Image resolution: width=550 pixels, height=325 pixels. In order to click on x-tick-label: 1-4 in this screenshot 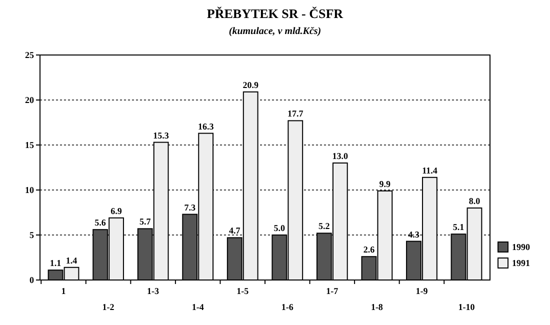, I will do `click(198, 307)`.